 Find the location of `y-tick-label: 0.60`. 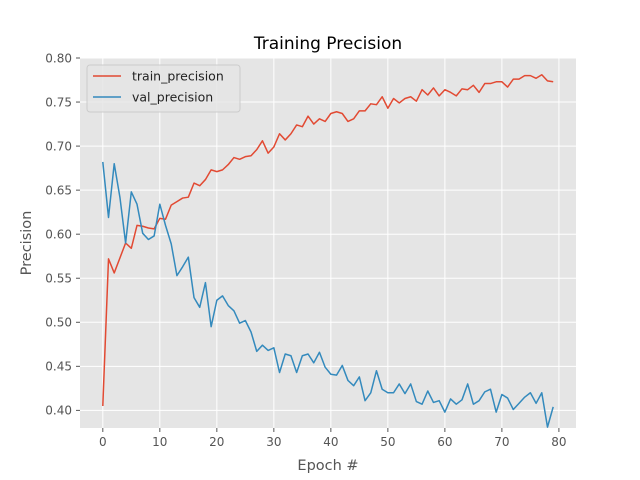

y-tick-label: 0.60 is located at coordinates (58, 234).